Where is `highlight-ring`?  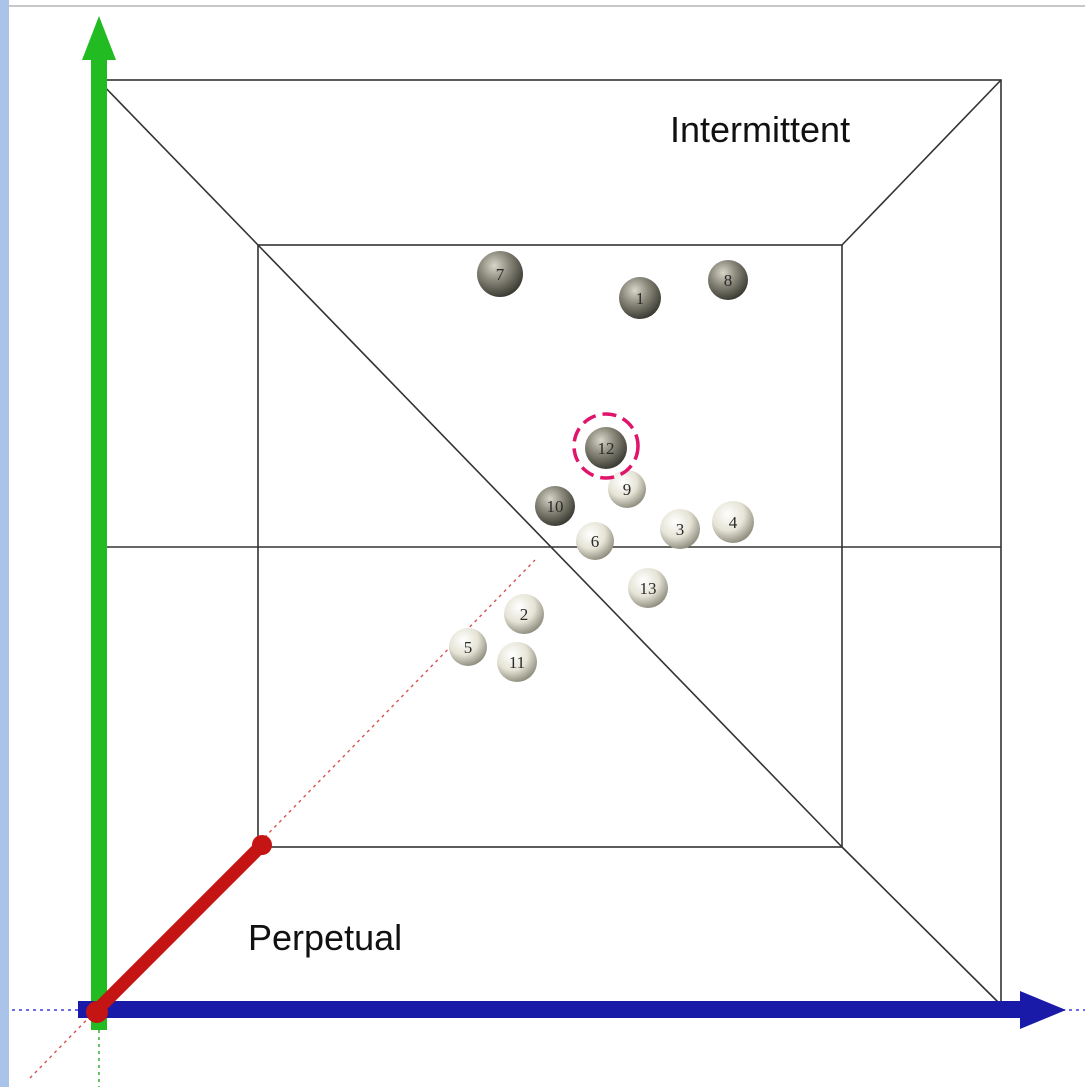 highlight-ring is located at coordinates (606, 446).